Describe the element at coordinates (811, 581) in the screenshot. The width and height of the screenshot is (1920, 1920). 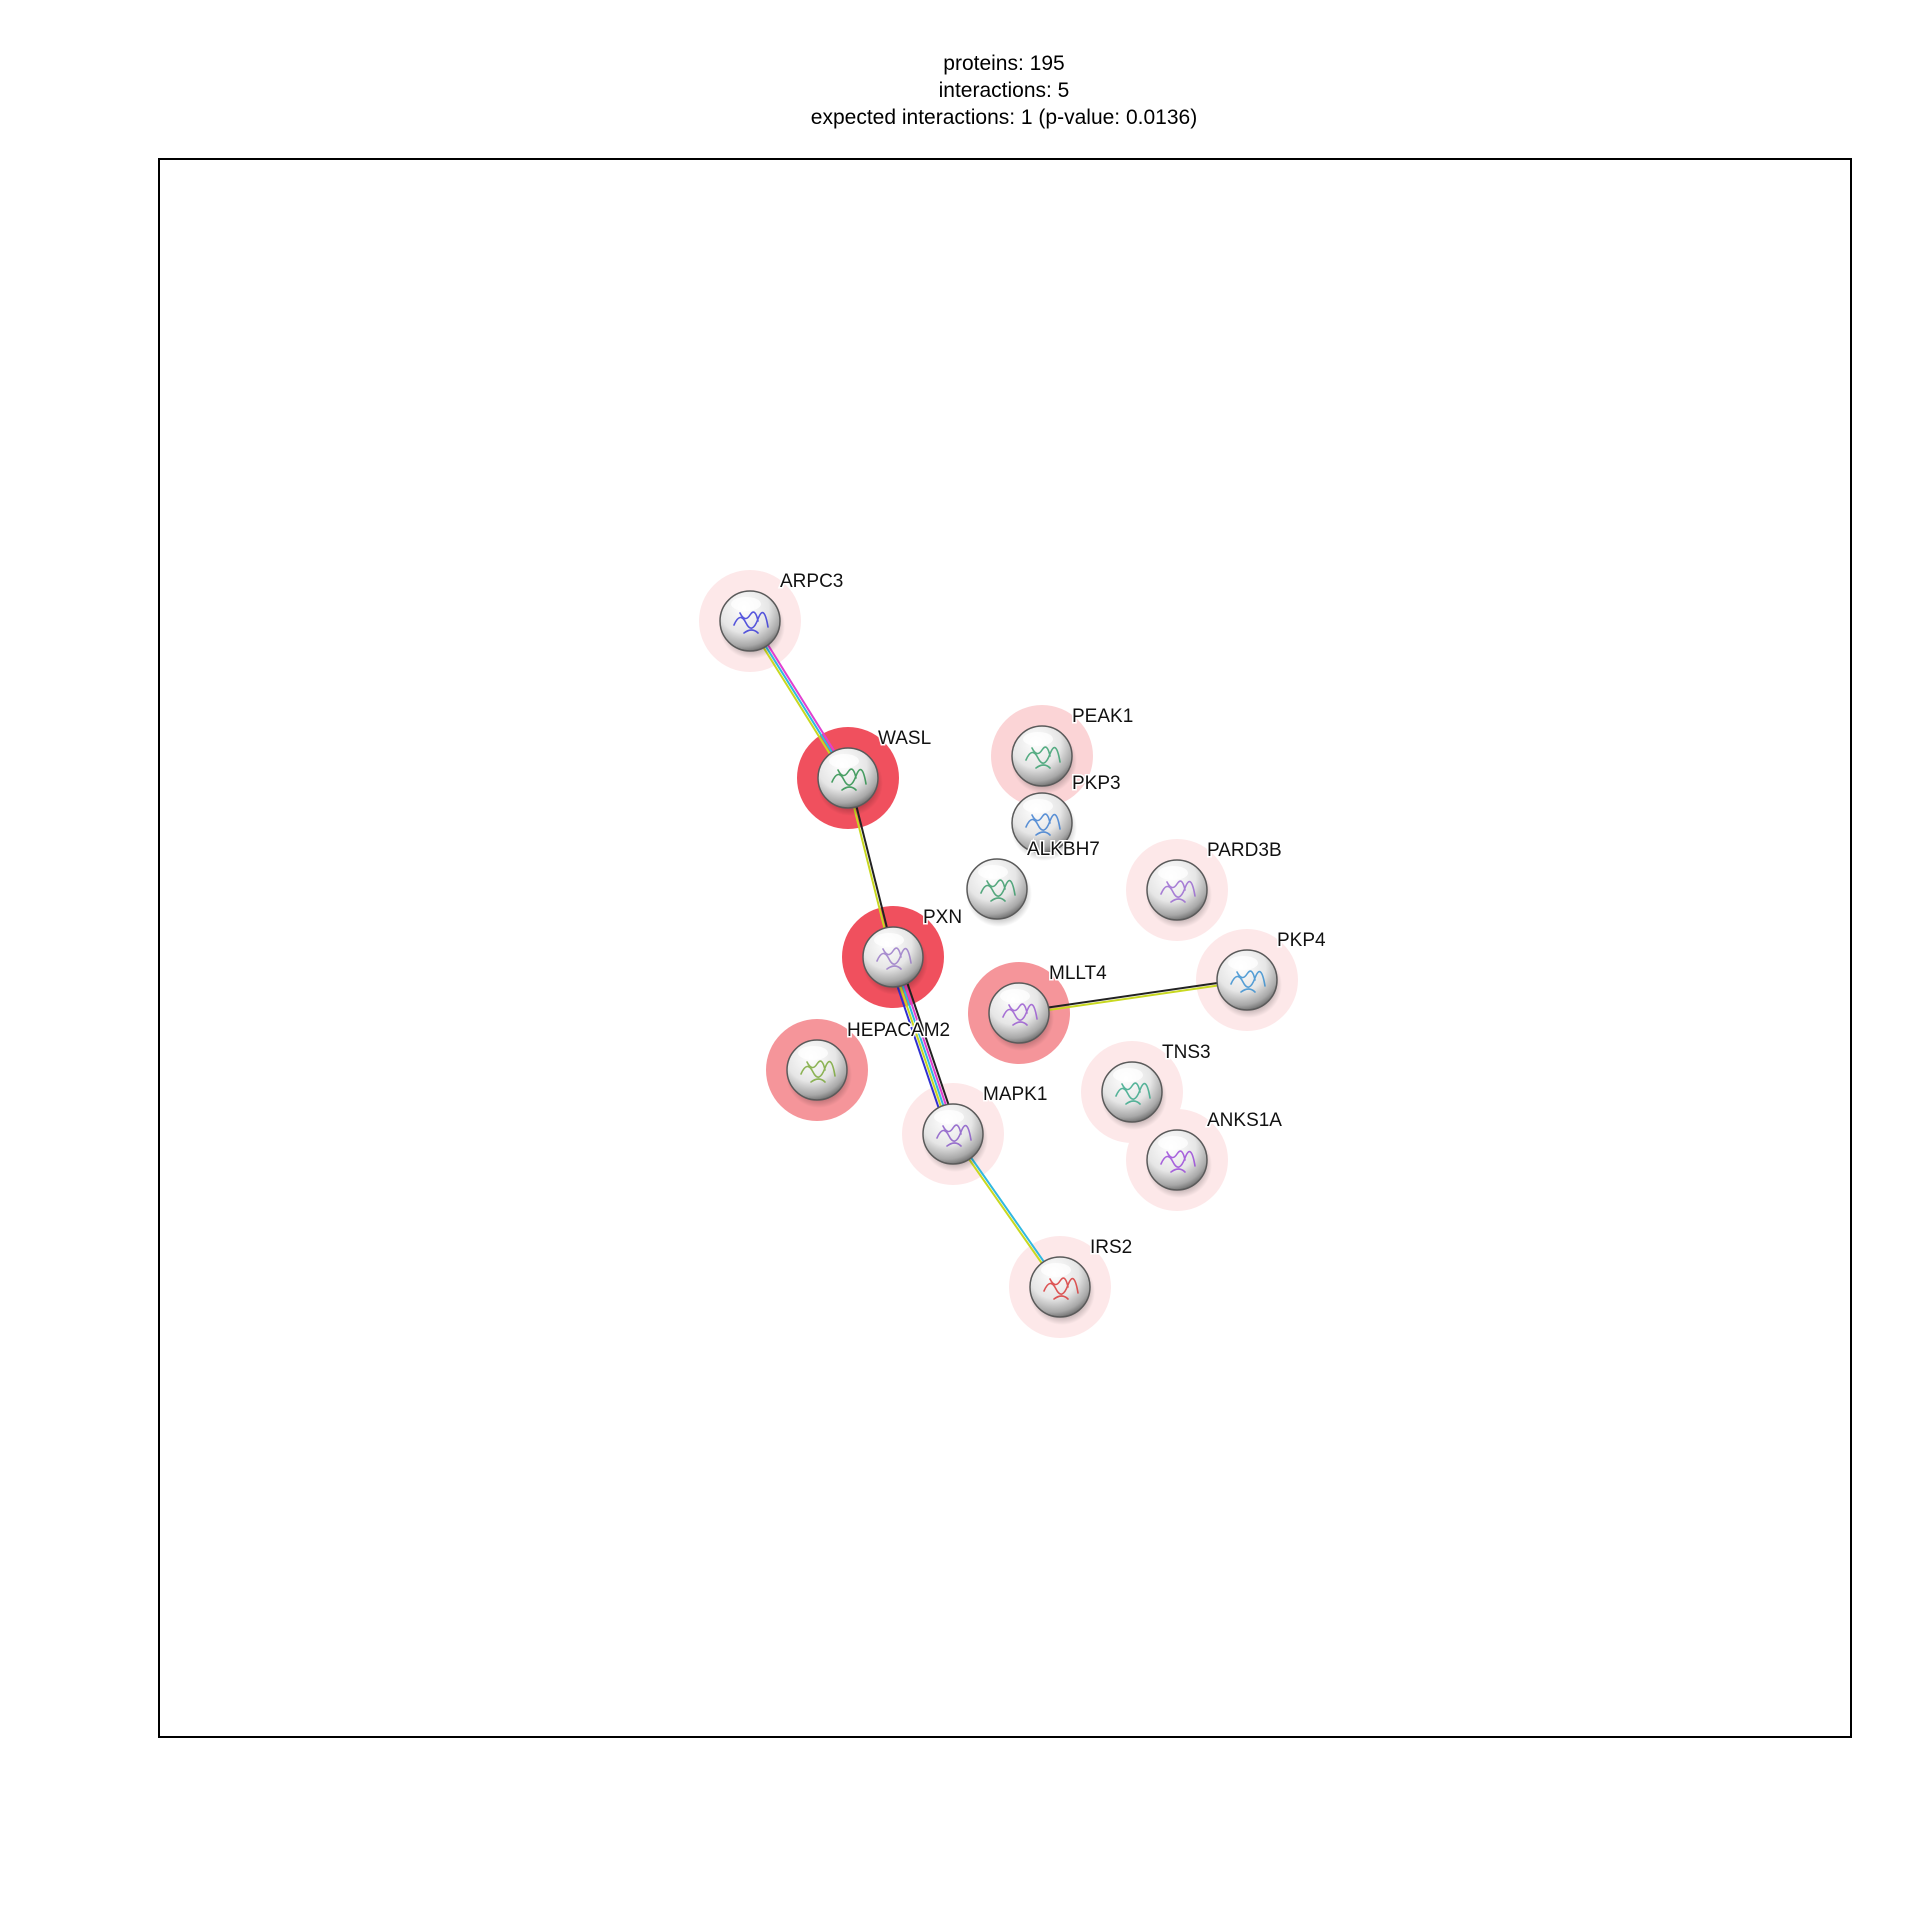
I see `node-label-arpc3: ARPC3` at that location.